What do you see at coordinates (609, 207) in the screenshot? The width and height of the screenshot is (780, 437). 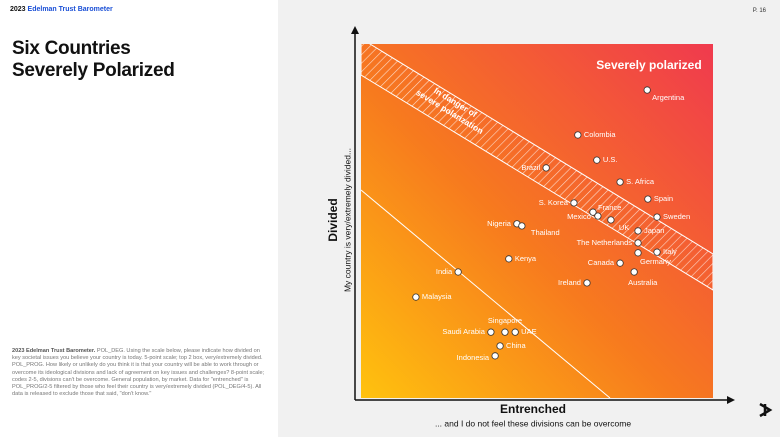 I see `point-label: France` at bounding box center [609, 207].